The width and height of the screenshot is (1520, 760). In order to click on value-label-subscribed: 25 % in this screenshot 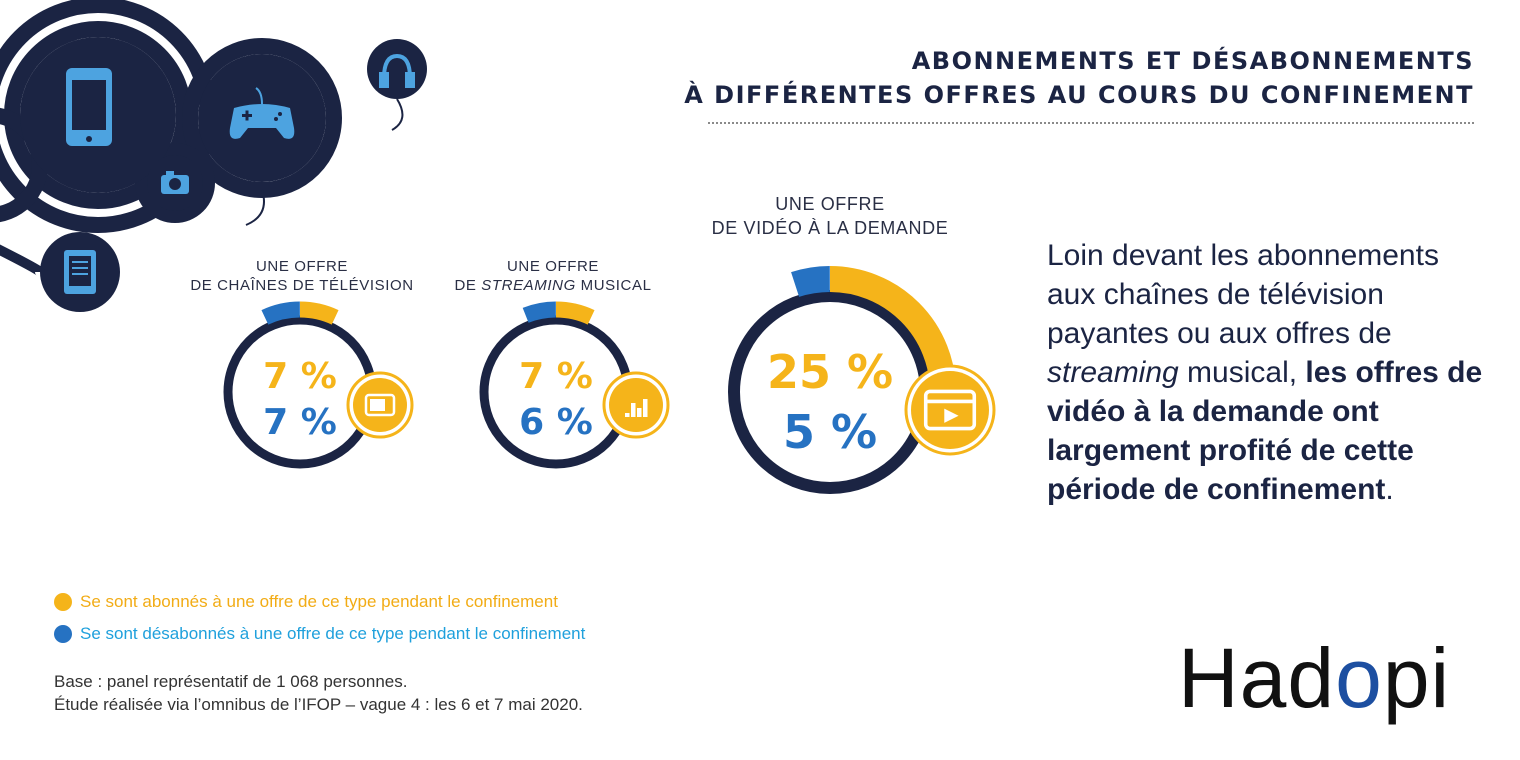, I will do `click(830, 372)`.